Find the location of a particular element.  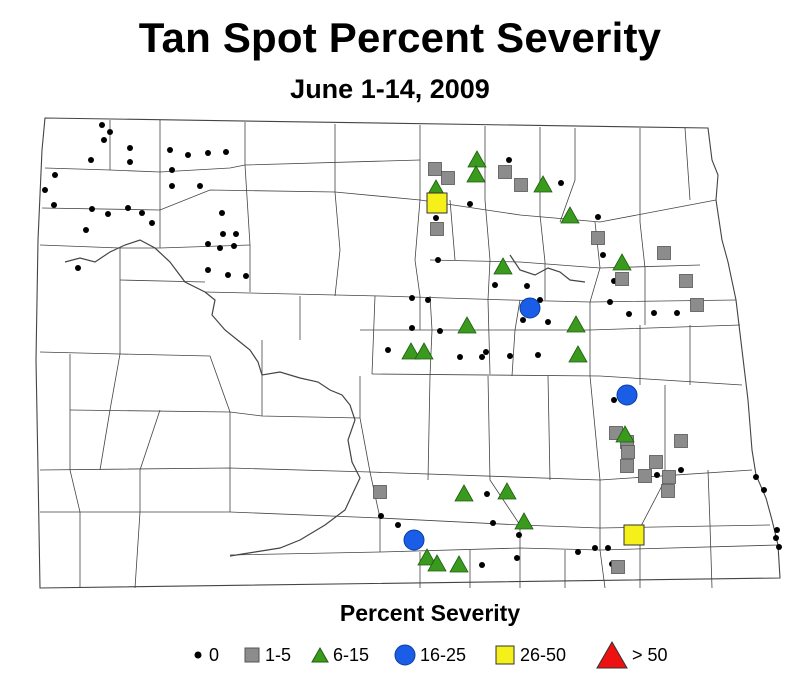

legend-label: 1-5 is located at coordinates (278, 654).